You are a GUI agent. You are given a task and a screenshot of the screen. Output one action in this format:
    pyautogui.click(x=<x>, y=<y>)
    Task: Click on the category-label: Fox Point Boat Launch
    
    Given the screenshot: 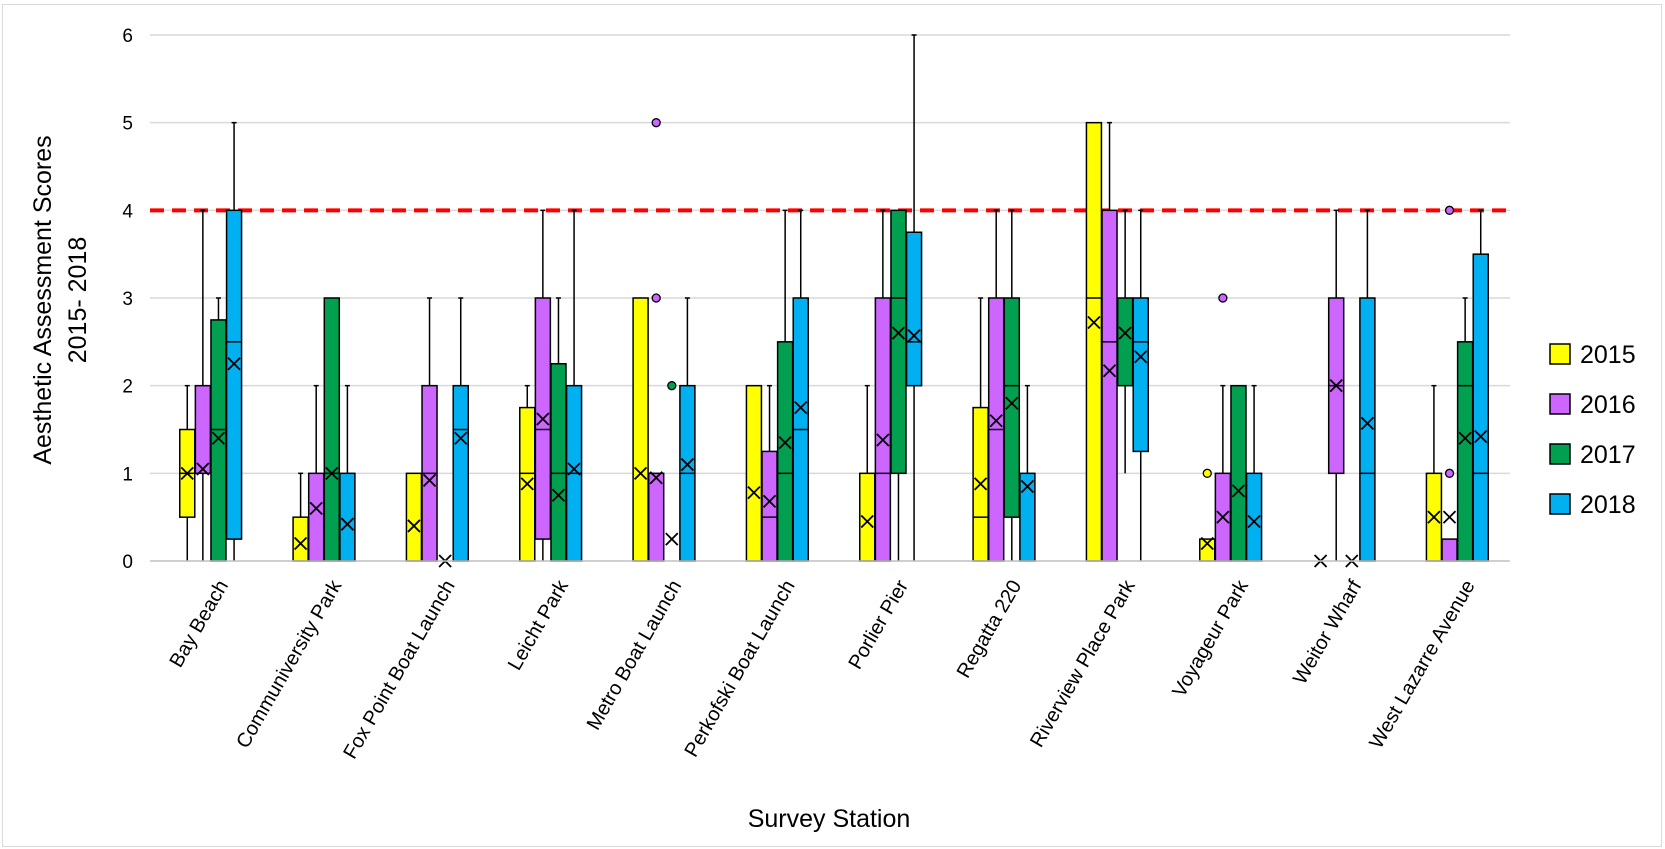 What is the action you would take?
    pyautogui.click(x=399, y=670)
    